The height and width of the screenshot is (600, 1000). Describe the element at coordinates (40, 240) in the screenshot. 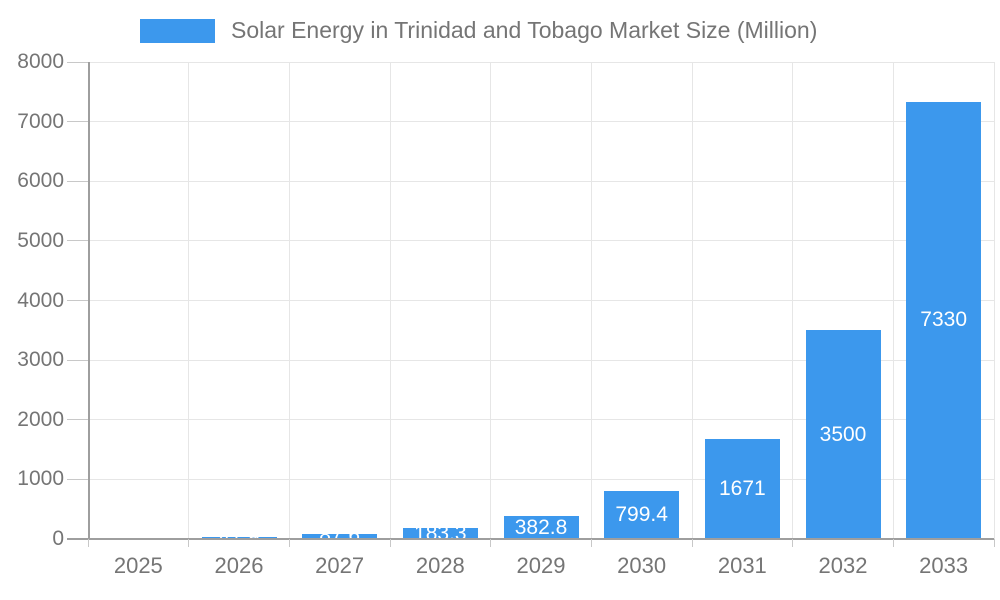

I see `y-axis-label: 5000` at that location.